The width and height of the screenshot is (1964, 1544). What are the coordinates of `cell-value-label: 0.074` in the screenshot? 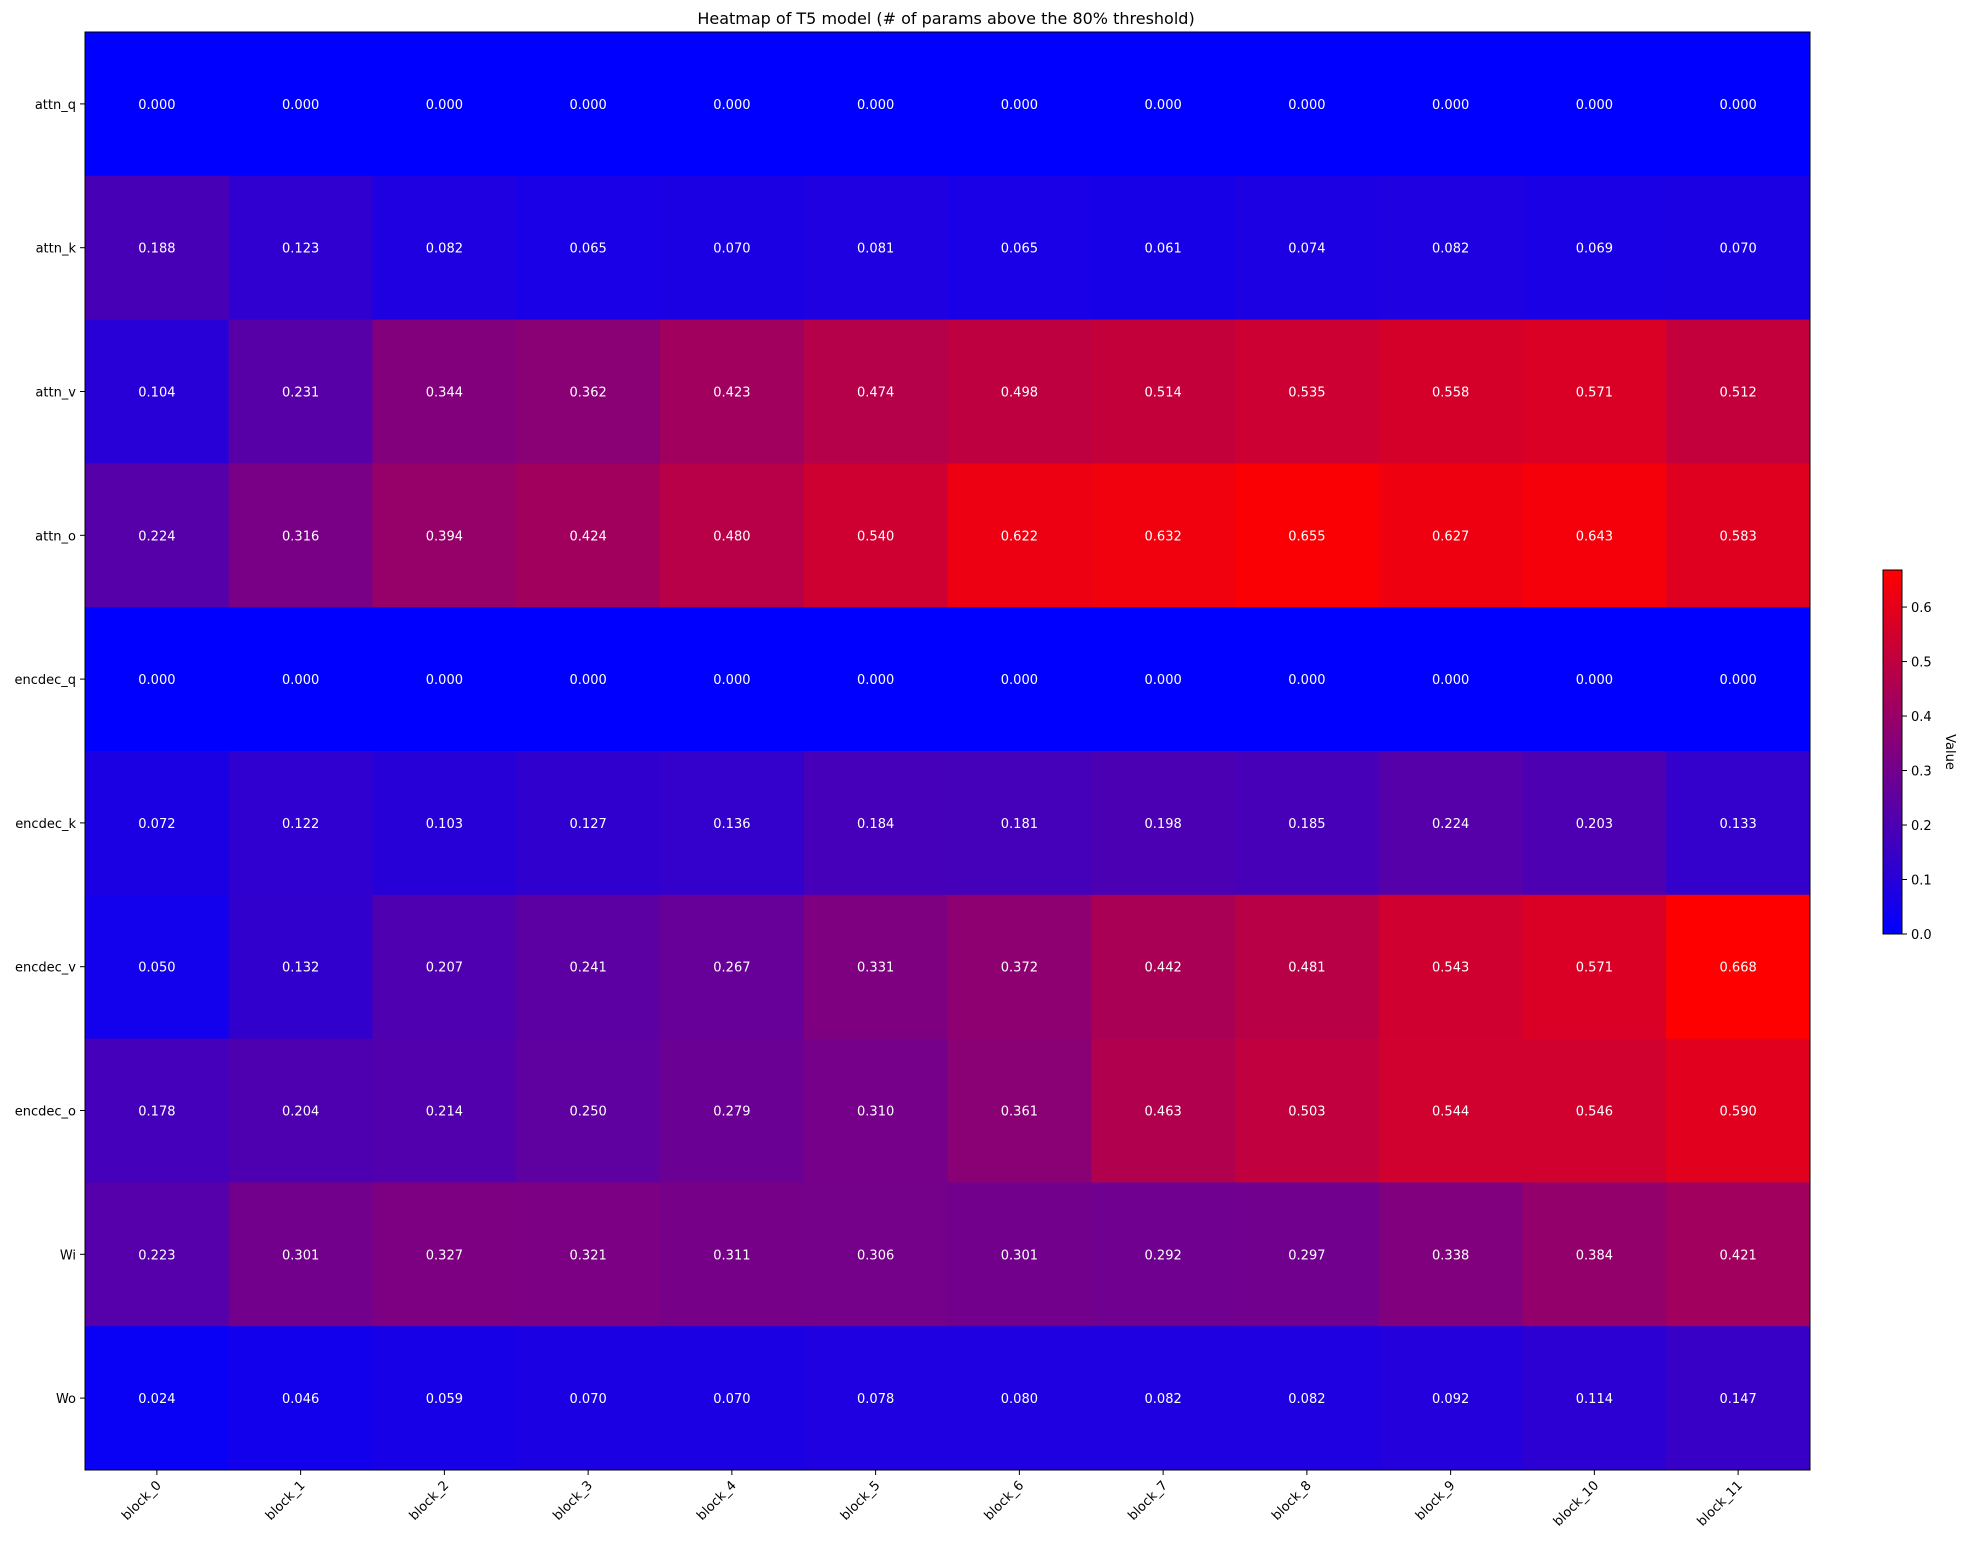 It's located at (1306, 249).